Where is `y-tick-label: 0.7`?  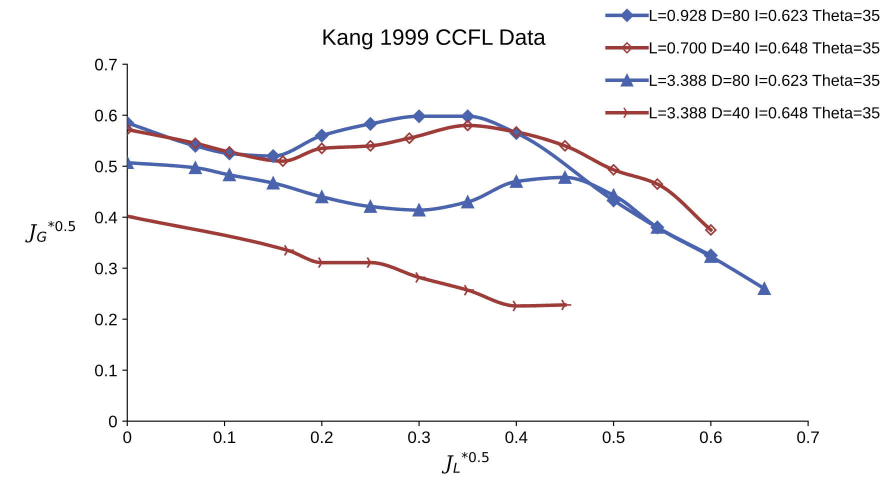 y-tick-label: 0.7 is located at coordinates (106, 64).